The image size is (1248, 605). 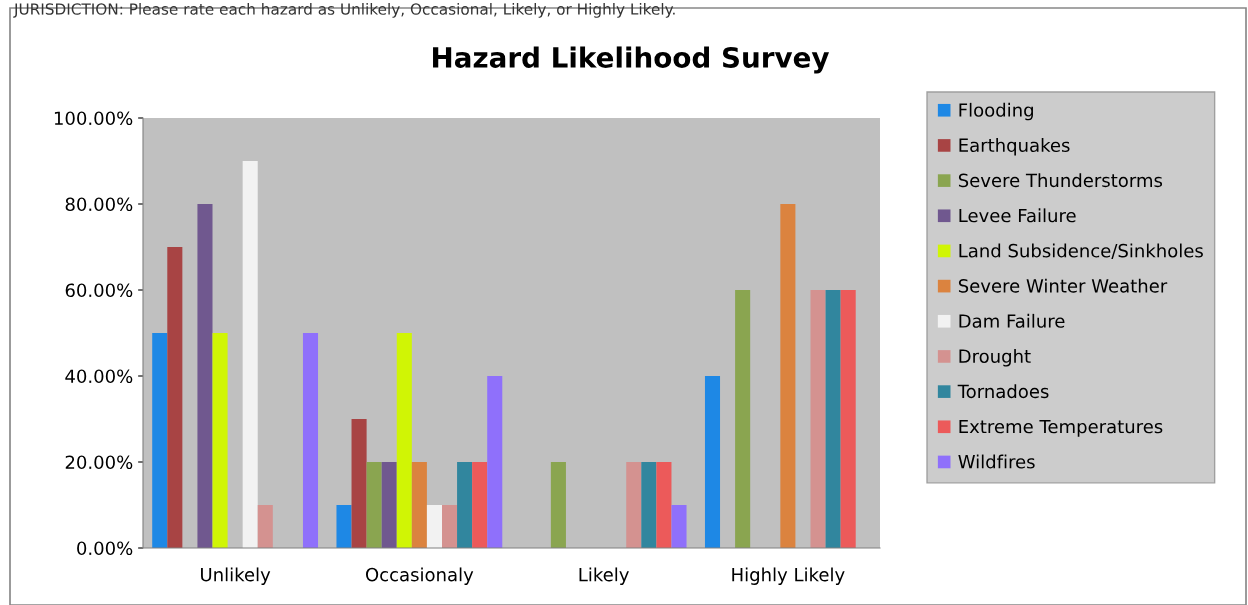 I want to click on legend-label: Extreme Temperatures, so click(x=1061, y=428).